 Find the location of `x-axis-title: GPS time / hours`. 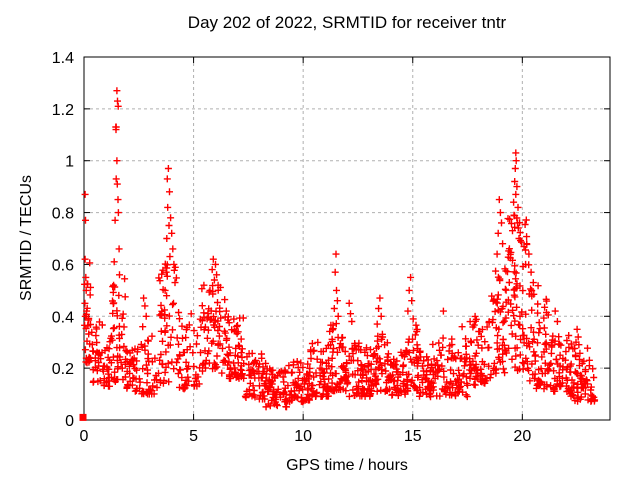

x-axis-title: GPS time / hours is located at coordinates (347, 465).